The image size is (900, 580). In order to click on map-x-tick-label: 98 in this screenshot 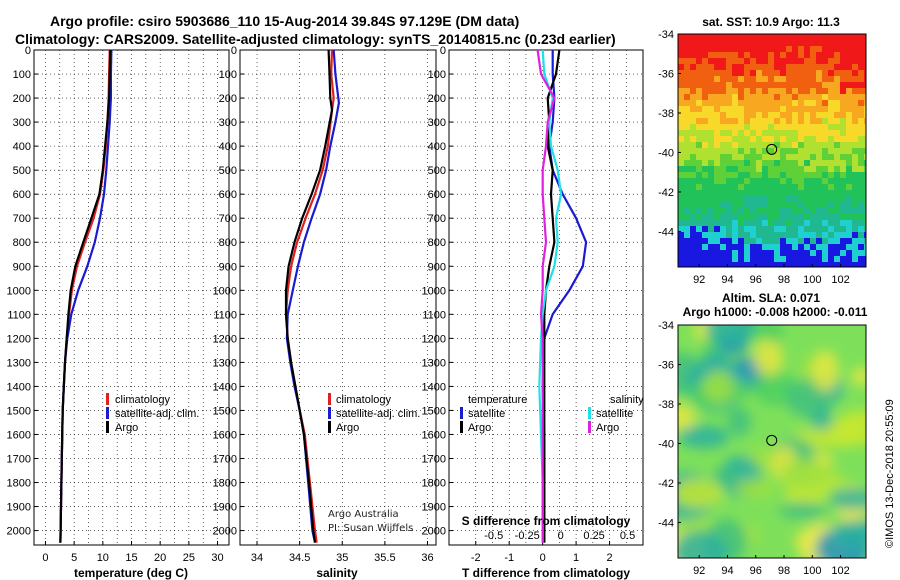, I will do `click(784, 280)`.